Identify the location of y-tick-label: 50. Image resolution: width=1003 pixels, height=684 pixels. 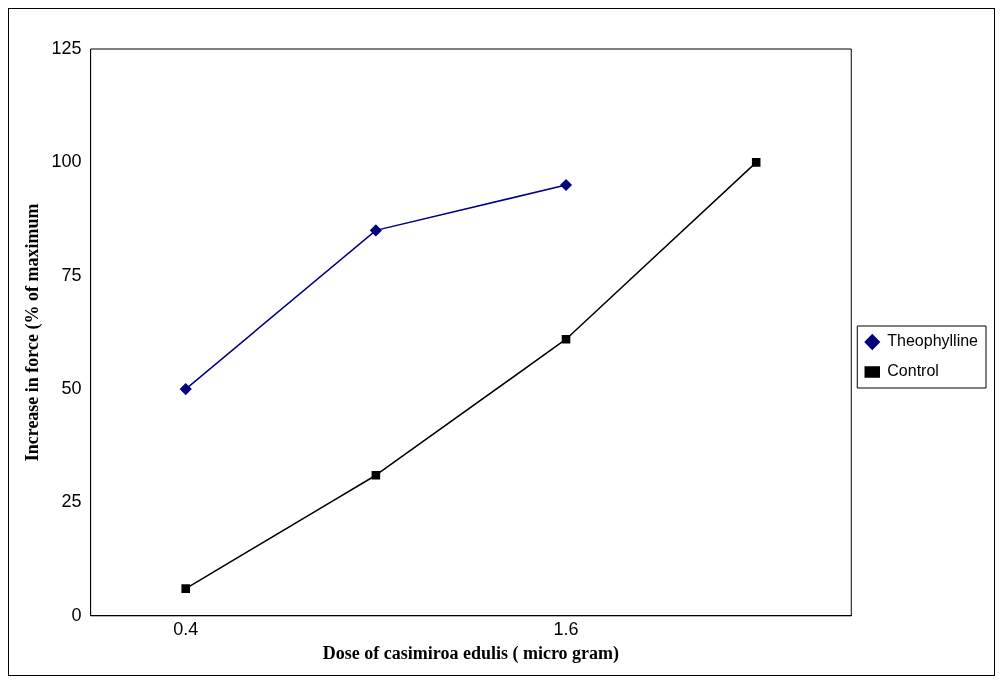
(71, 388).